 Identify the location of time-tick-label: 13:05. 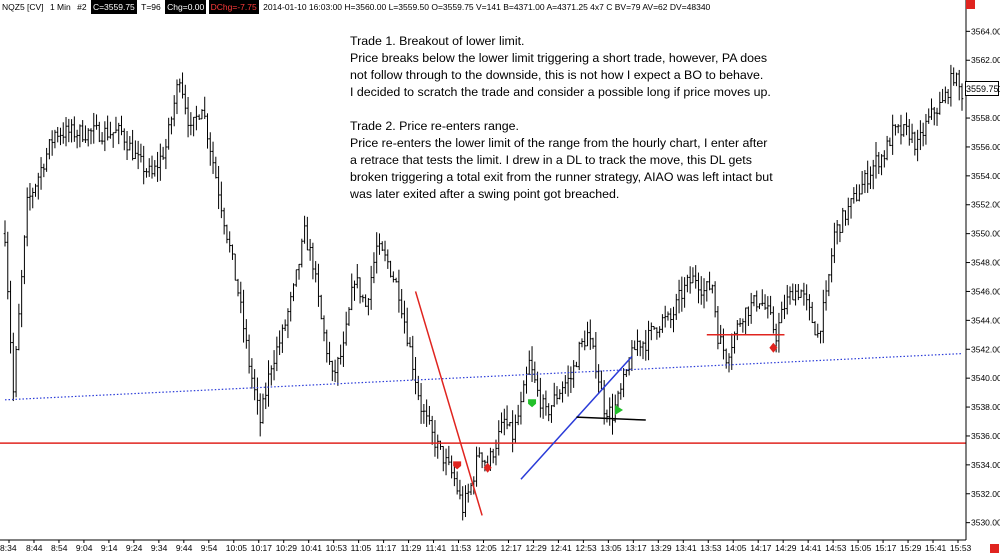
(611, 548).